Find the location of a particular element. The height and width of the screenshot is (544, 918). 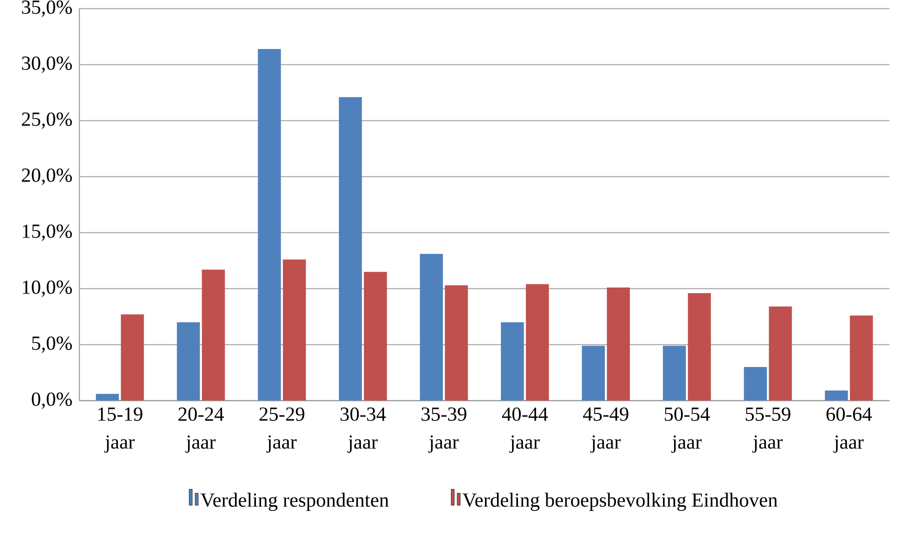

y-tick-label: 20,0% is located at coordinates (47, 176).